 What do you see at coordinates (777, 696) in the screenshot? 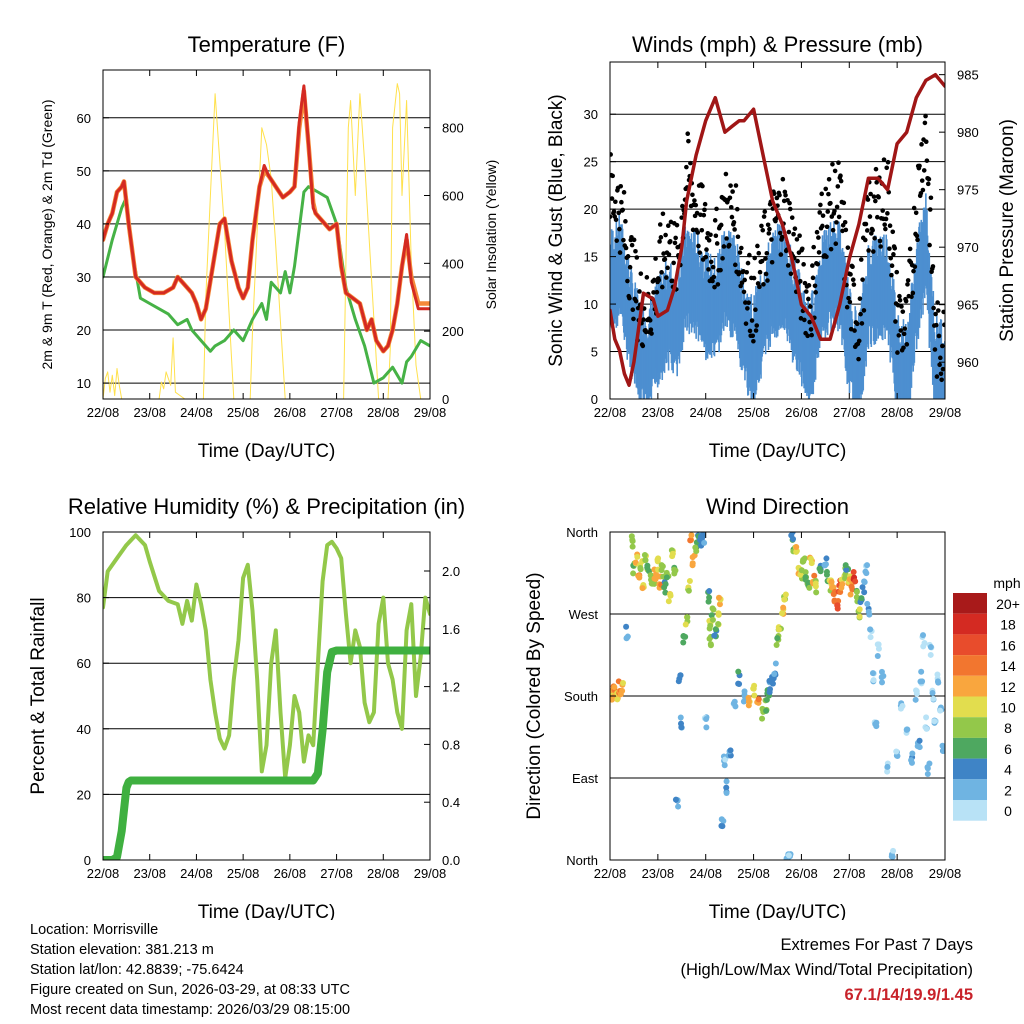
I see `plot-area` at bounding box center [777, 696].